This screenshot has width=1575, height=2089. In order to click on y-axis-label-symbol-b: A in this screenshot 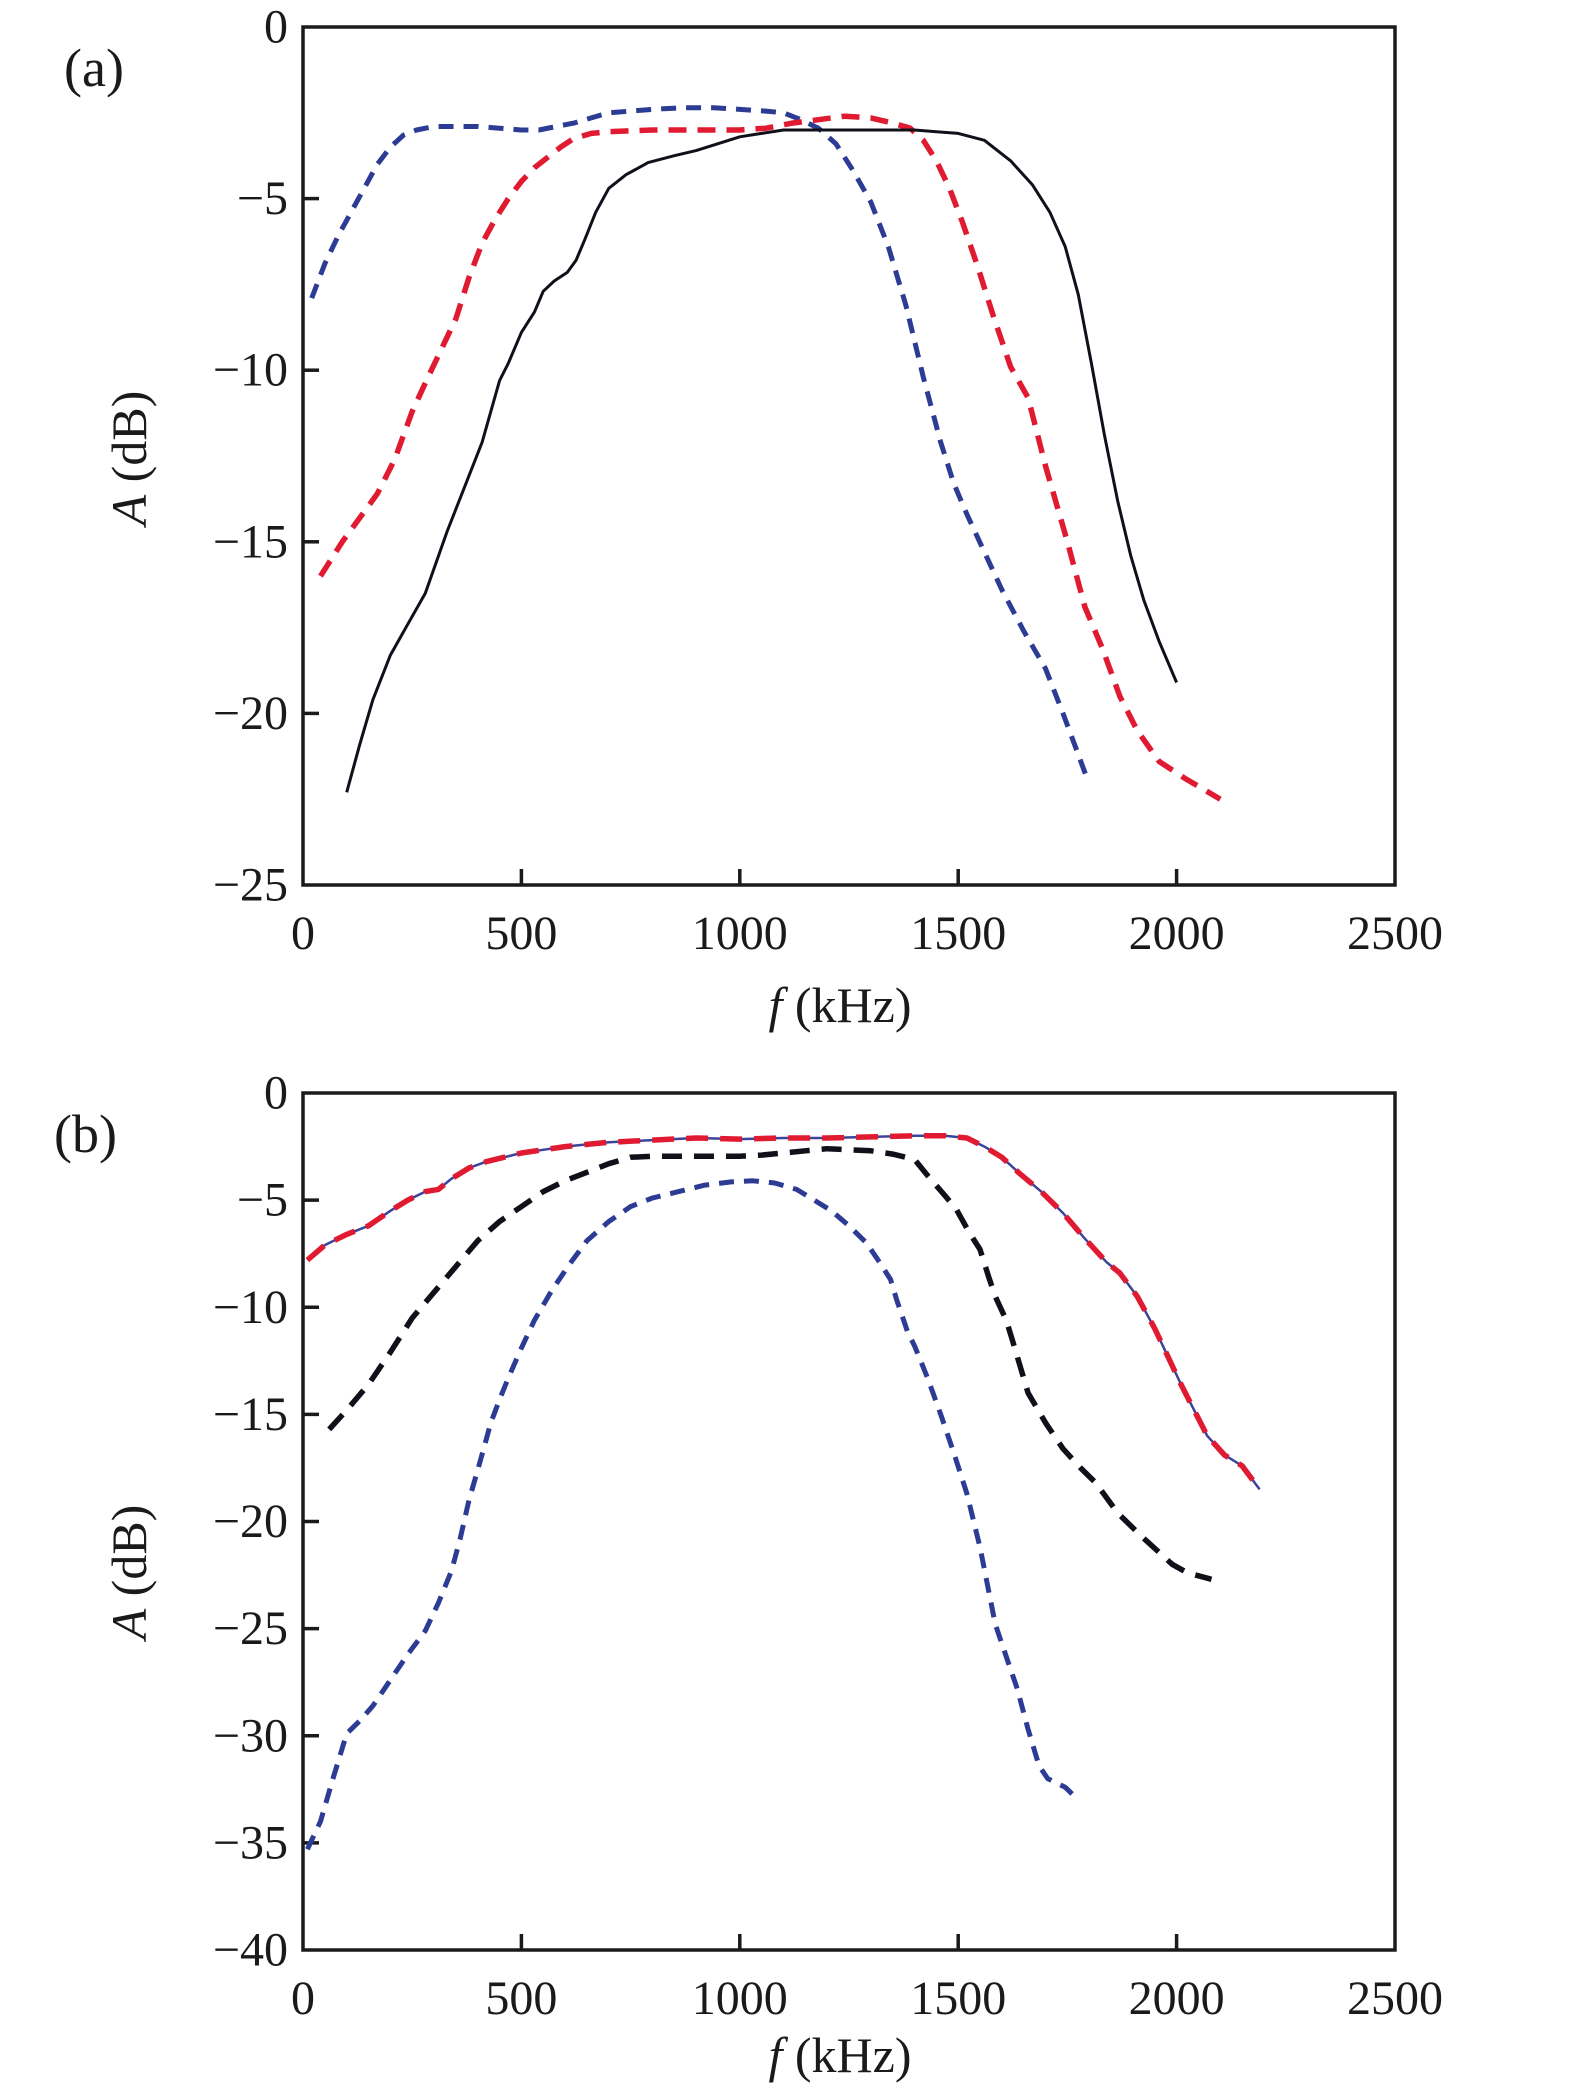, I will do `click(129, 1625)`.